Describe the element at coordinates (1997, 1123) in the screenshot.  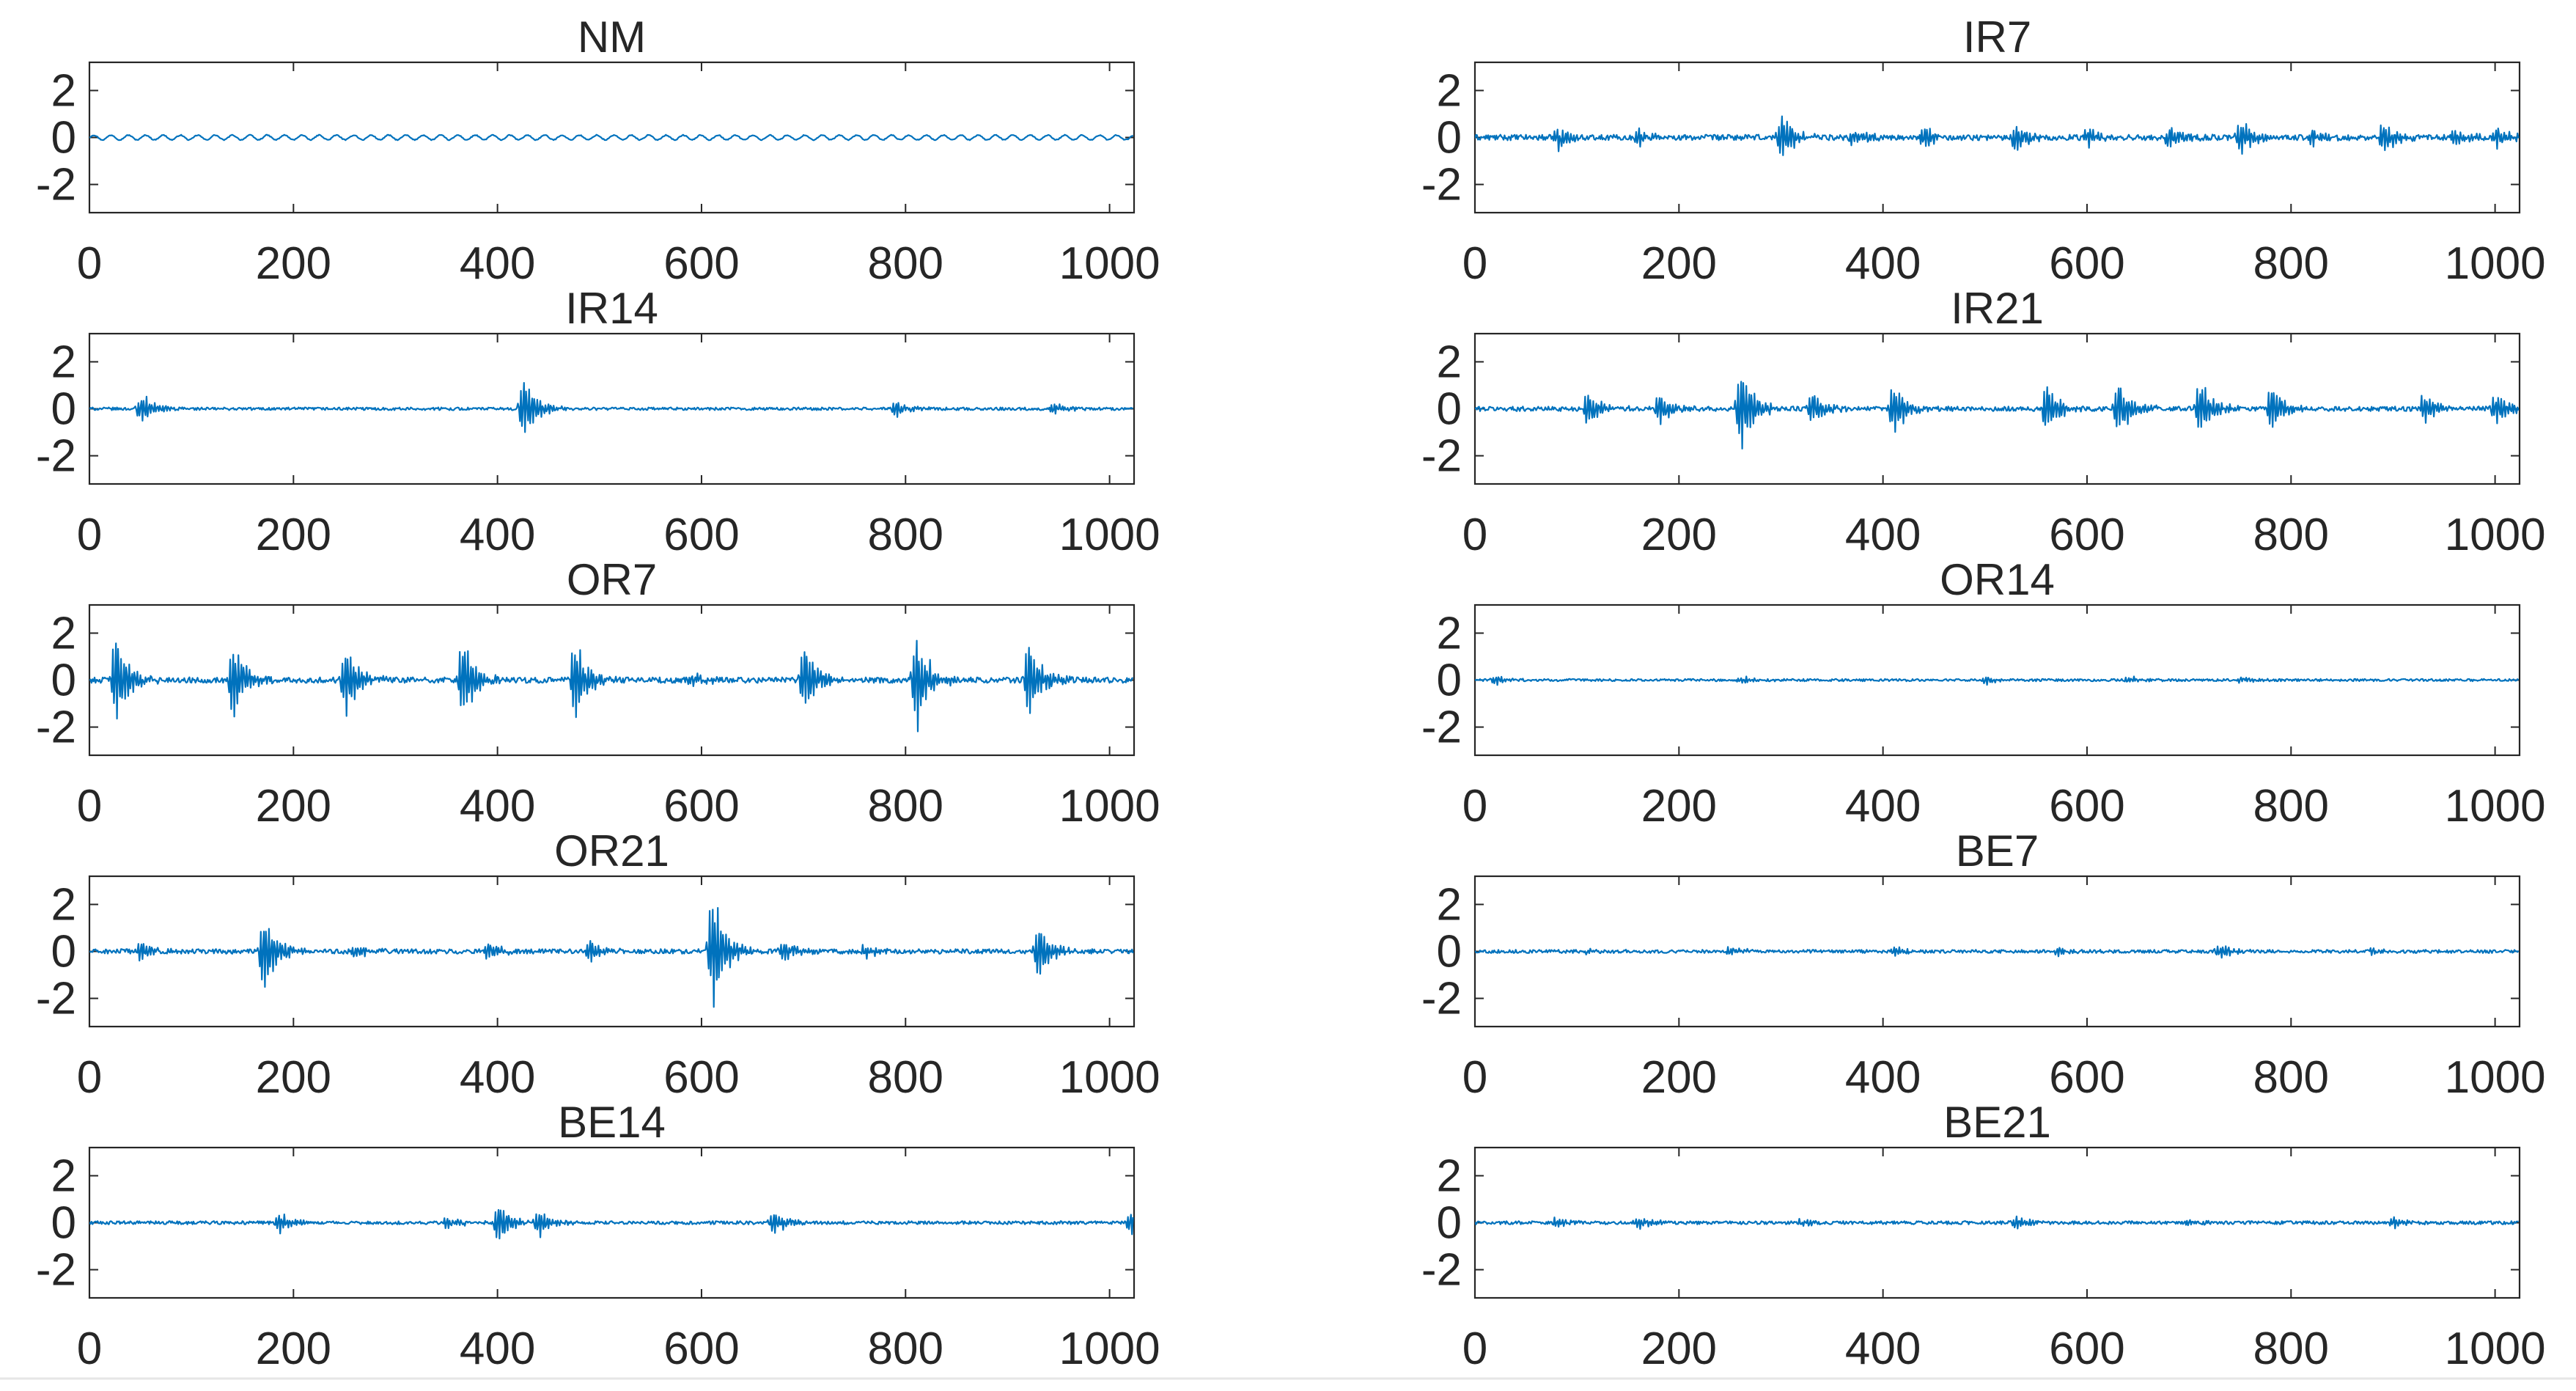
I see `subplot-title: BE21` at that location.